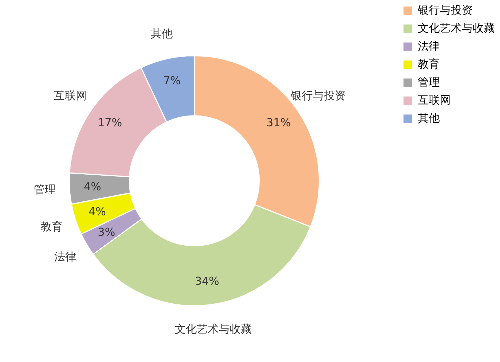 The image size is (500, 362). Describe the element at coordinates (429, 118) in the screenshot. I see `legend-label: 其他` at that location.